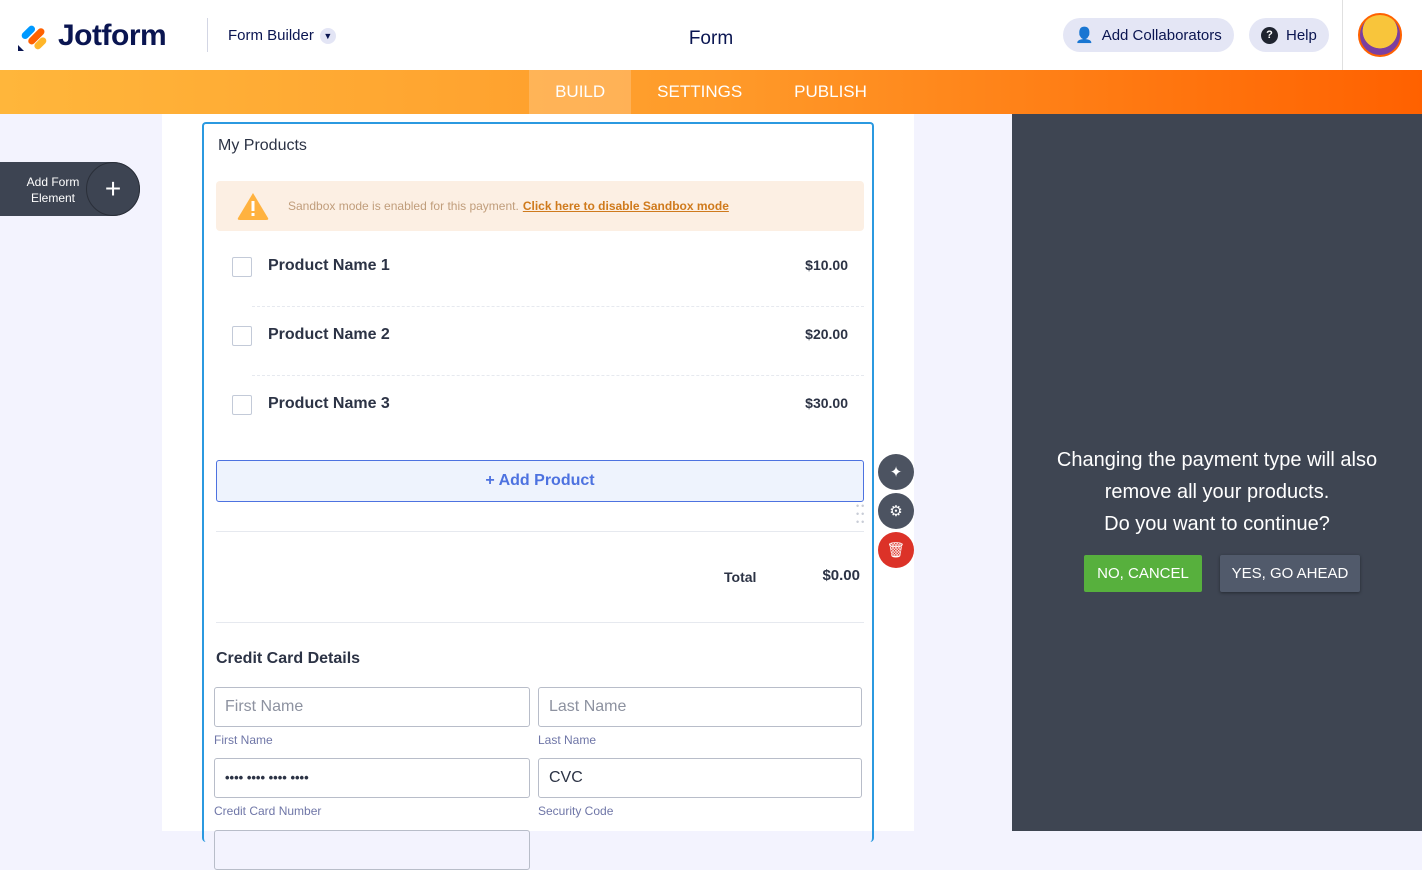 The image size is (1422, 870). I want to click on tab-publish: PUBLISH, so click(830, 91).